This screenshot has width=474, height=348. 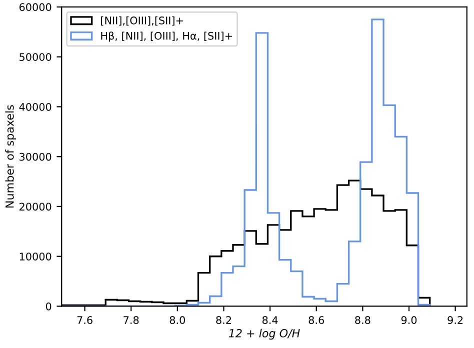 I want to click on y-tick-label: 40000, so click(x=35, y=106).